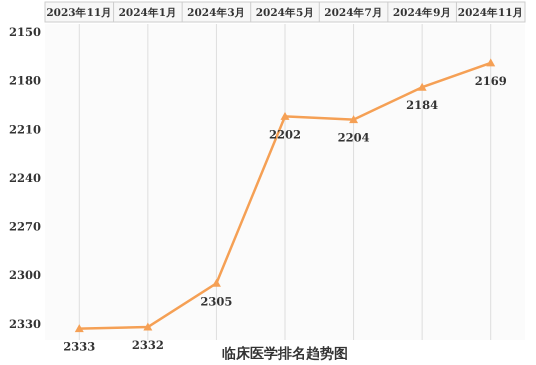 The image size is (536, 365). Describe the element at coordinates (491, 12) in the screenshot. I see `x-tick-label: 2024年11月` at that location.